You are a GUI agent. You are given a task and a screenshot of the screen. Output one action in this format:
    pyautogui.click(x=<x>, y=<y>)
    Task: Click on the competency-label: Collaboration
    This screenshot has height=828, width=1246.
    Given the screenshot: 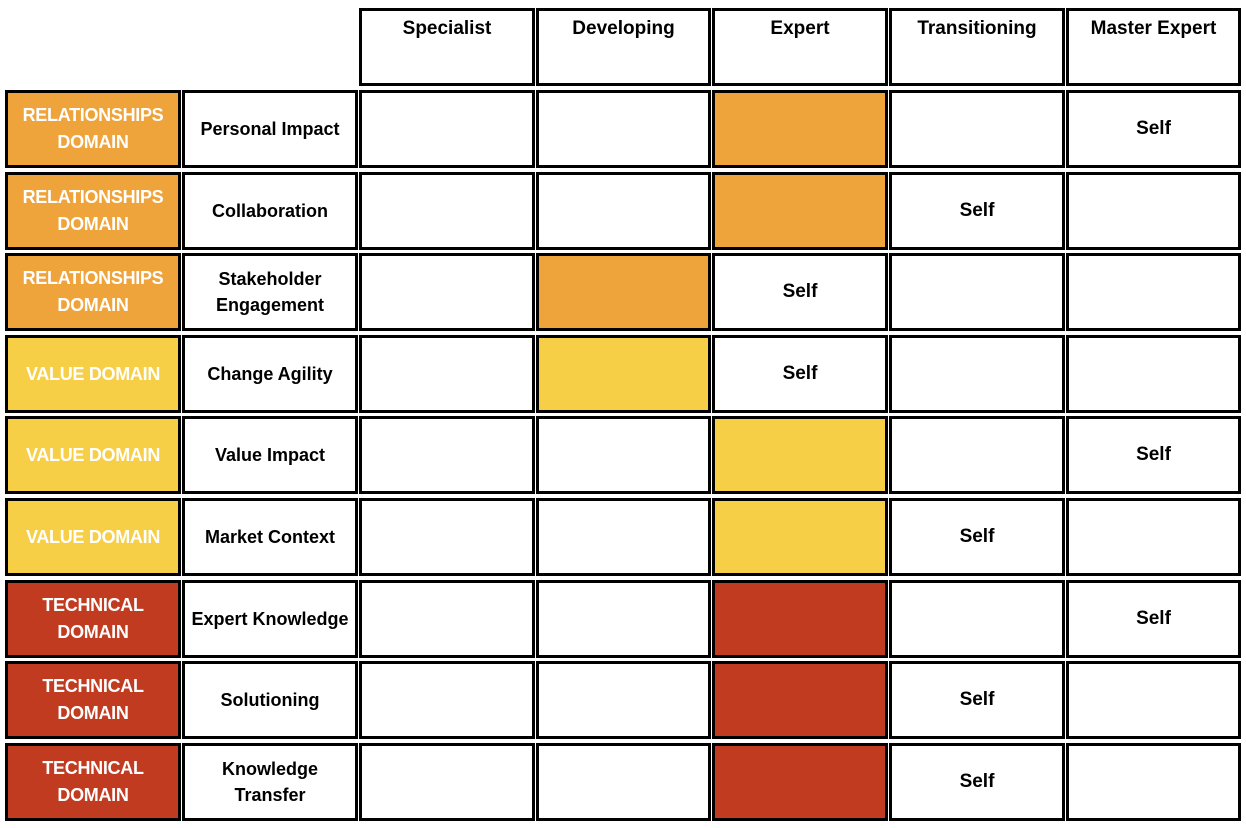 What is the action you would take?
    pyautogui.click(x=270, y=211)
    